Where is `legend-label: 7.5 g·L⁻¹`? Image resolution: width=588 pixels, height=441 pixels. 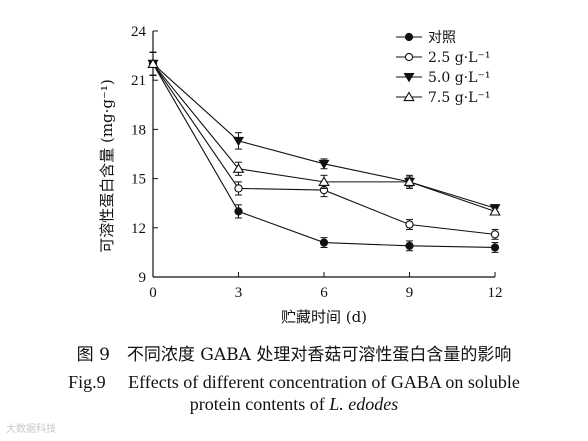
legend-label: 7.5 g·L⁻¹ is located at coordinates (459, 98).